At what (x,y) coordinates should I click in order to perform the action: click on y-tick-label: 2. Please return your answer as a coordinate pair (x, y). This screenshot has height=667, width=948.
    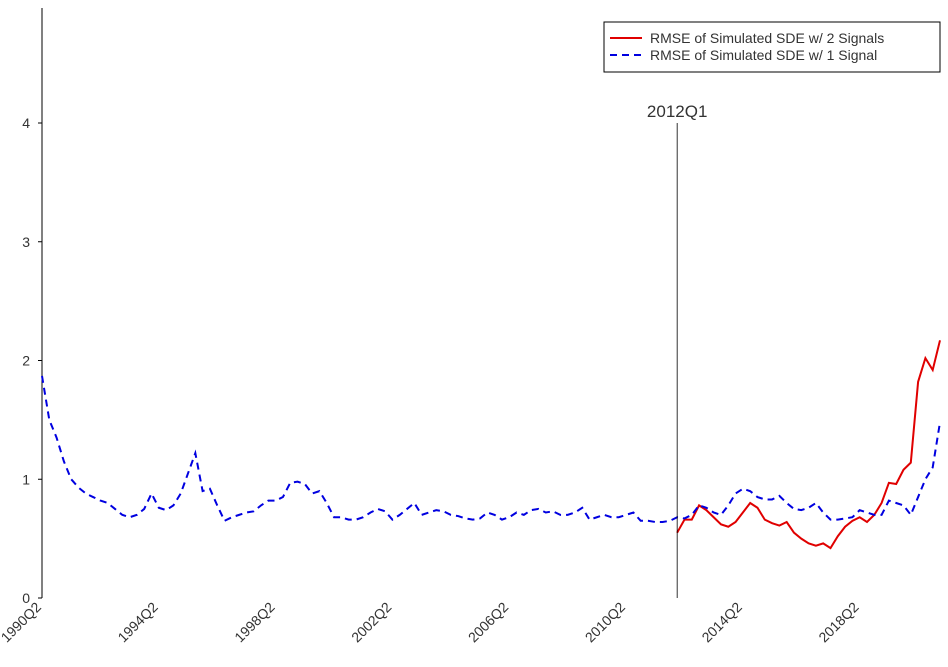
    Looking at the image, I should click on (26, 361).